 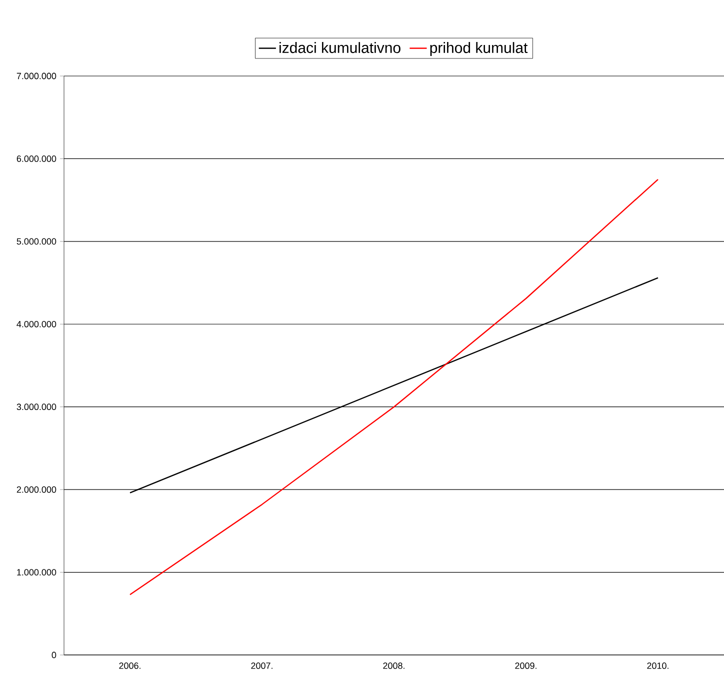 I want to click on y-tick-label: 5.000.000, so click(x=36, y=241).